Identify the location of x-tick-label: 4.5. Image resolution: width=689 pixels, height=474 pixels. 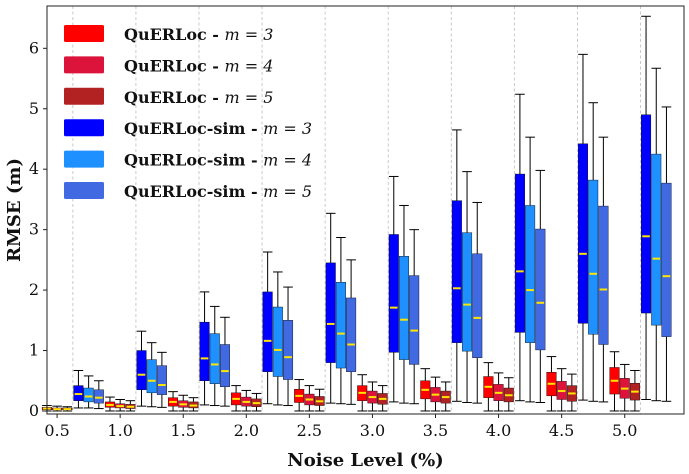
(561, 430).